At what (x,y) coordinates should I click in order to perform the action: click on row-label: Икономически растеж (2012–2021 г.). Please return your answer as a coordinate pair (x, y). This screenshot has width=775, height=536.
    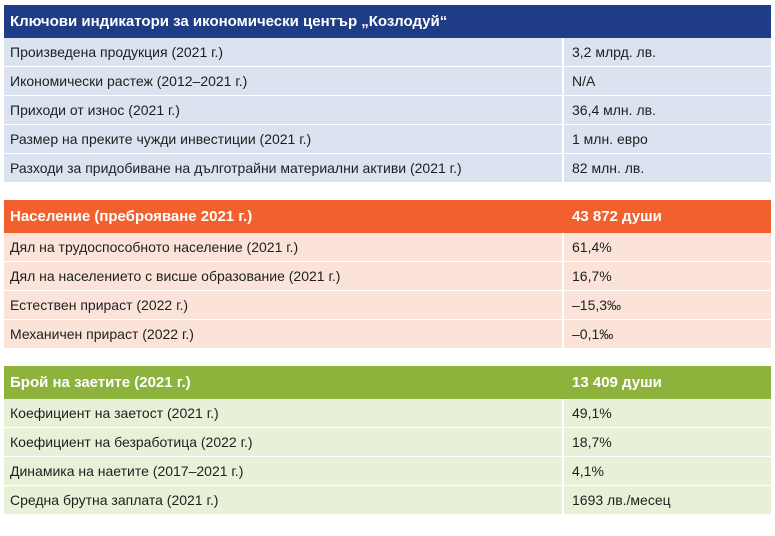
    Looking at the image, I should click on (284, 81).